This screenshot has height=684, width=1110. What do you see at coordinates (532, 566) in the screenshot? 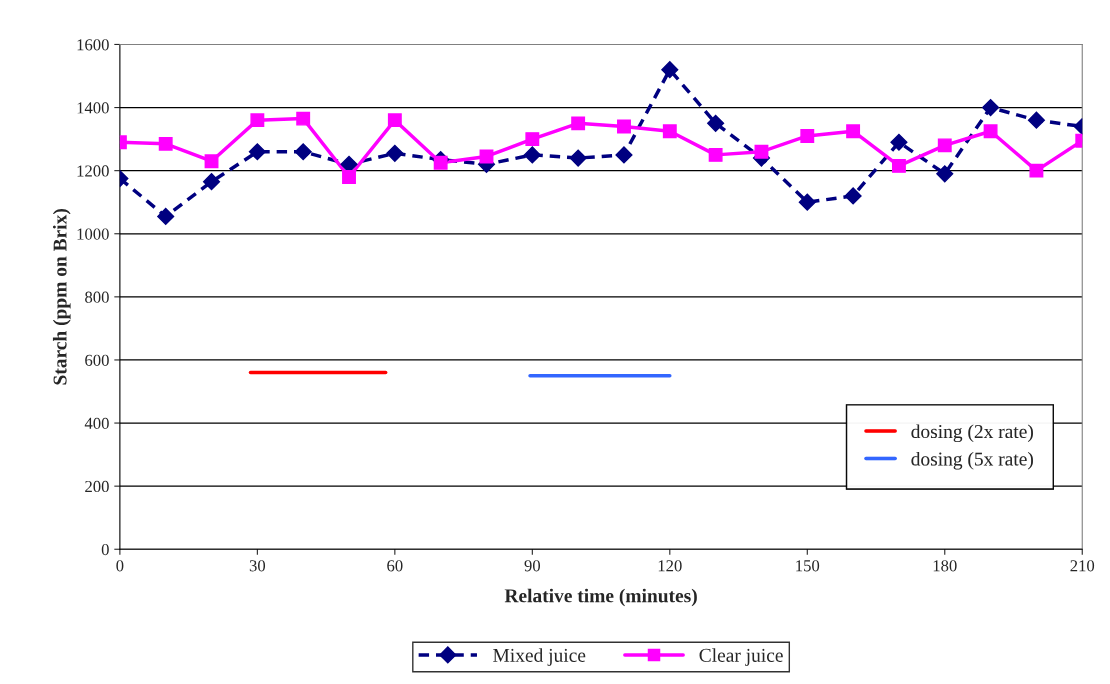
I see `x-tick-label: 90` at bounding box center [532, 566].